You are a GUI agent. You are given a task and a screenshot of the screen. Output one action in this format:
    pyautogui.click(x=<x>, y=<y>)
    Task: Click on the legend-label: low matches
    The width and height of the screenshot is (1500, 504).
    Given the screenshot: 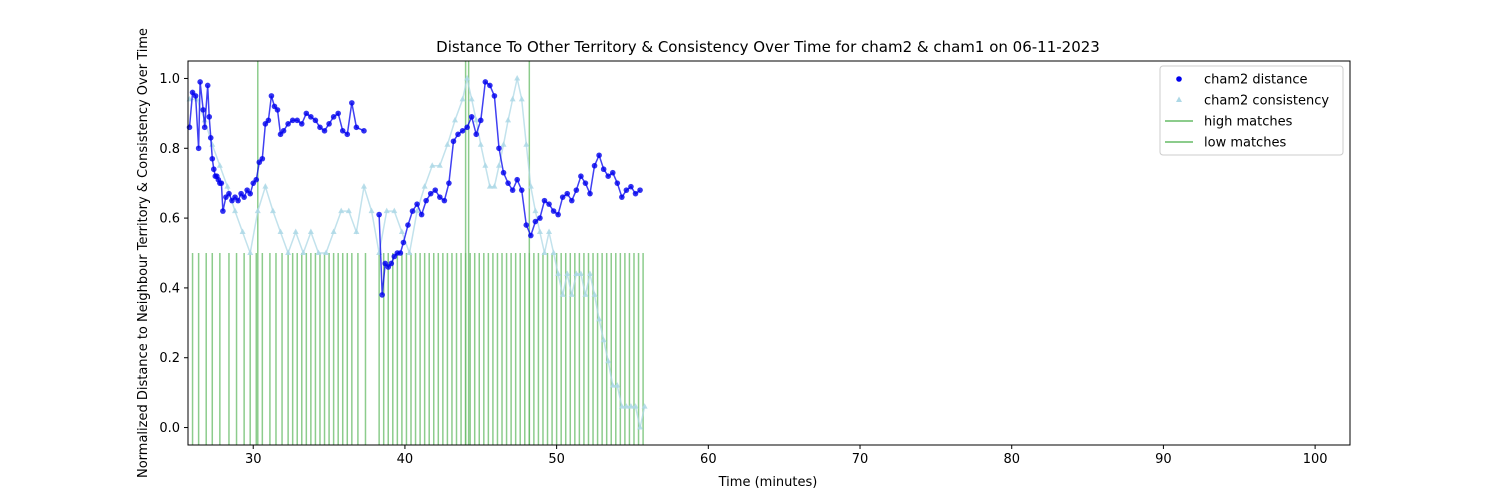 What is the action you would take?
    pyautogui.click(x=1245, y=143)
    